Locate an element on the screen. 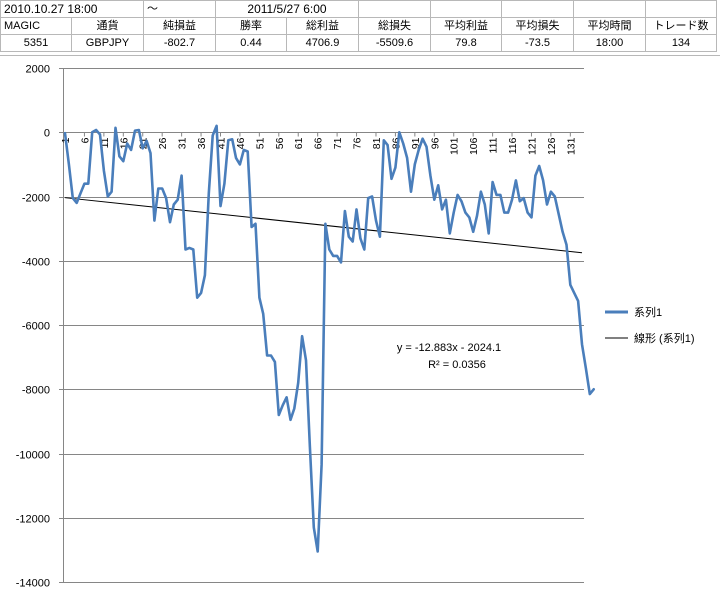 The image size is (720, 599). x-tick-label: 46 is located at coordinates (241, 143).